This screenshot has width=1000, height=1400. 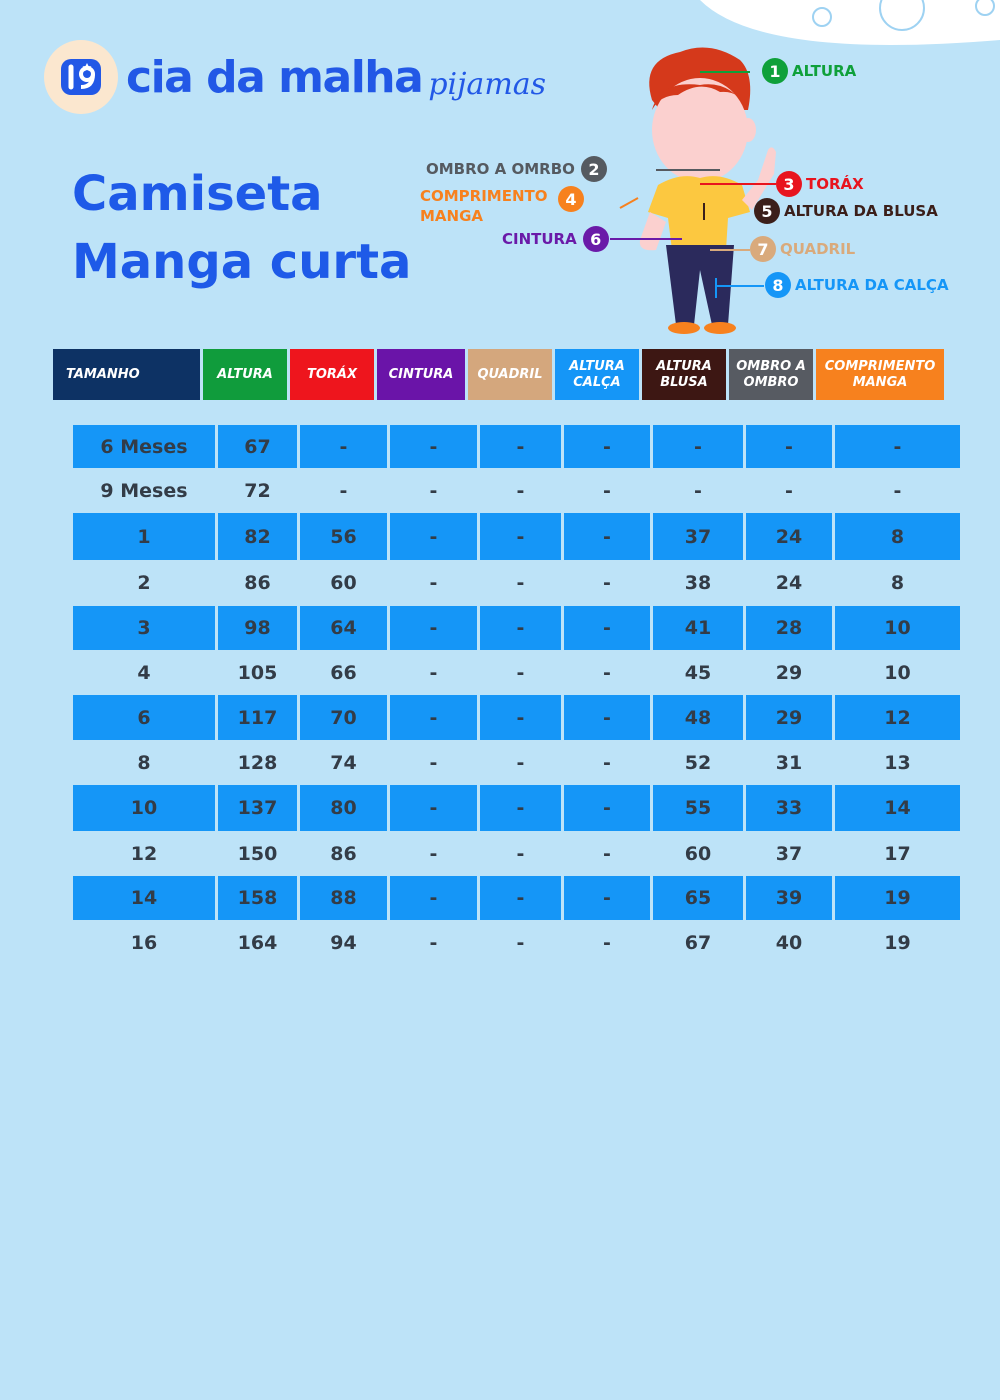 I want to click on measure-cell: 105, so click(x=257, y=672).